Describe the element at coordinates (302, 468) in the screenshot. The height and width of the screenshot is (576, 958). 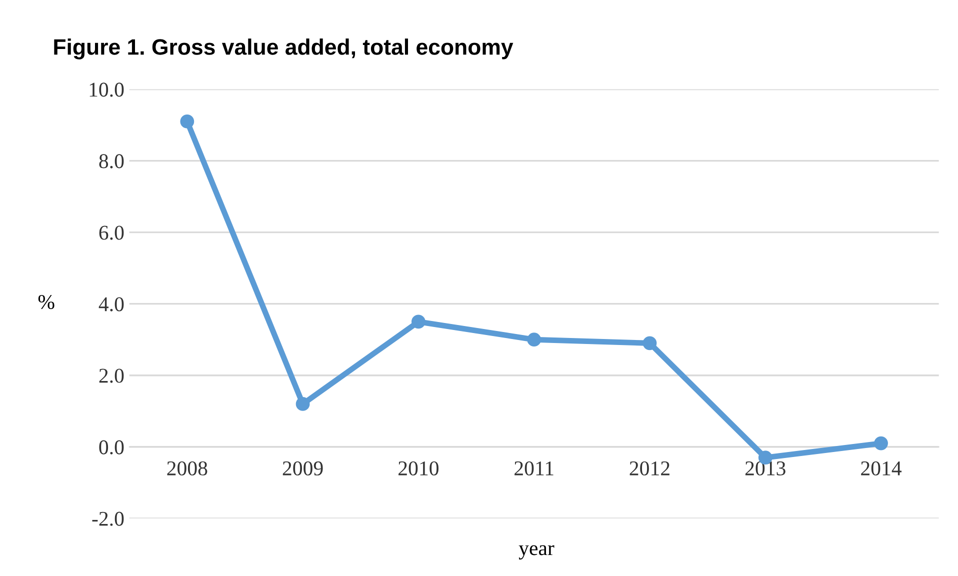
I see `x-tick-label: 2009` at that location.